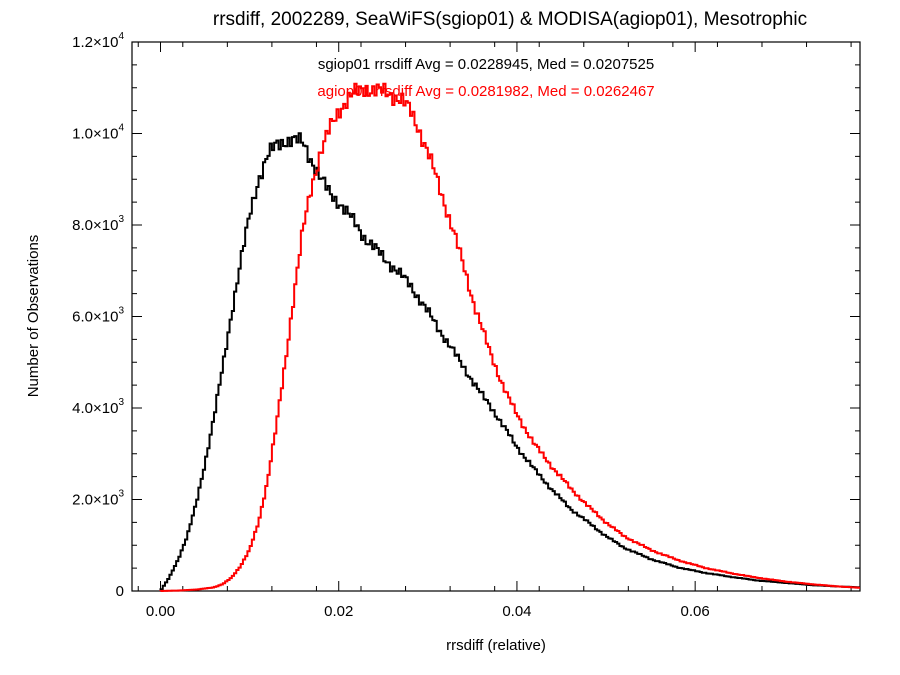 This screenshot has height=675, width=900. I want to click on x-tick-label: 0.06, so click(695, 611).